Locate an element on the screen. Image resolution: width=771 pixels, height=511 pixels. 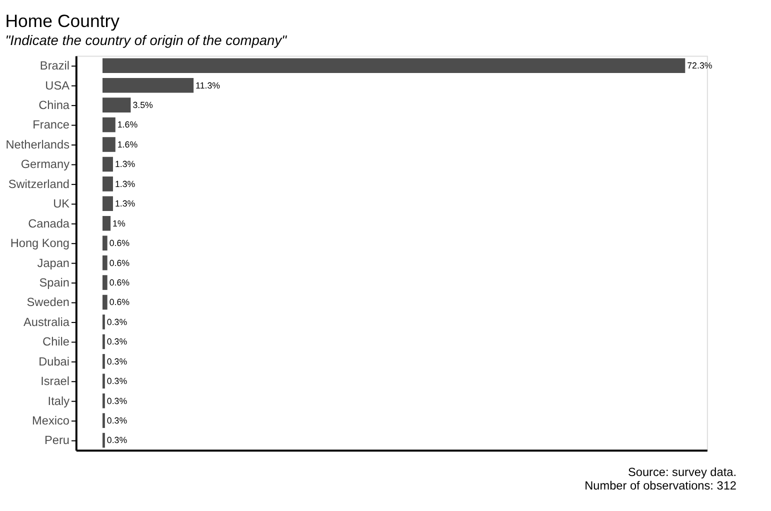
y-tick-label: UK is located at coordinates (61, 203).